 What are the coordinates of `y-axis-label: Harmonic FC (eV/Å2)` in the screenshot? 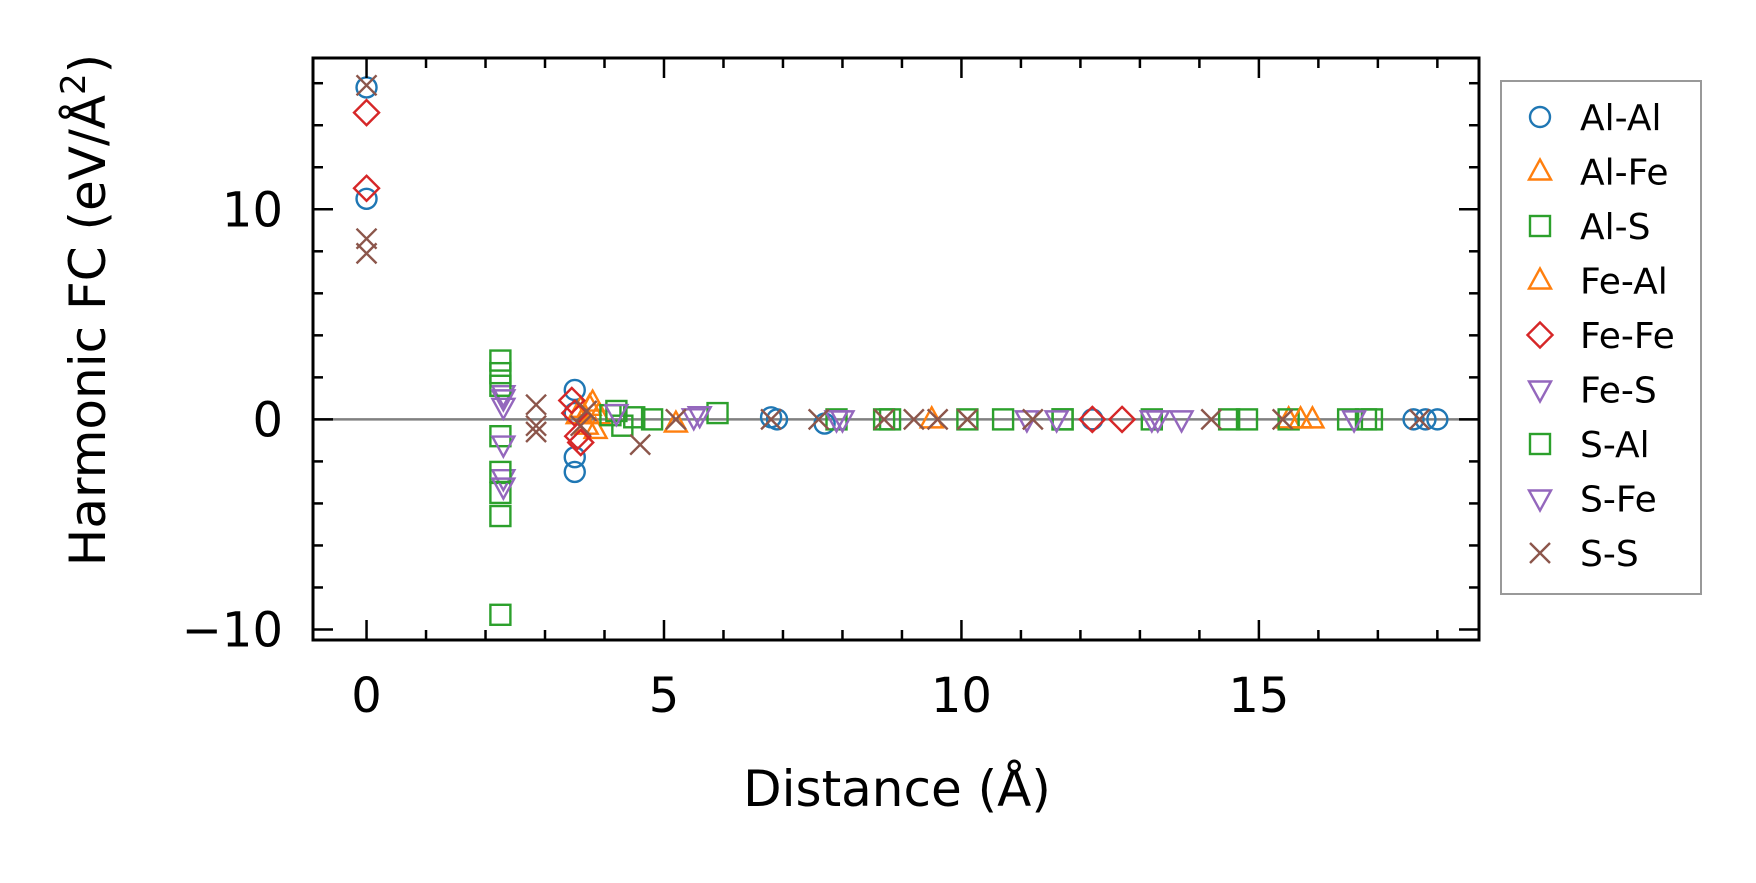 It's located at (85, 310).